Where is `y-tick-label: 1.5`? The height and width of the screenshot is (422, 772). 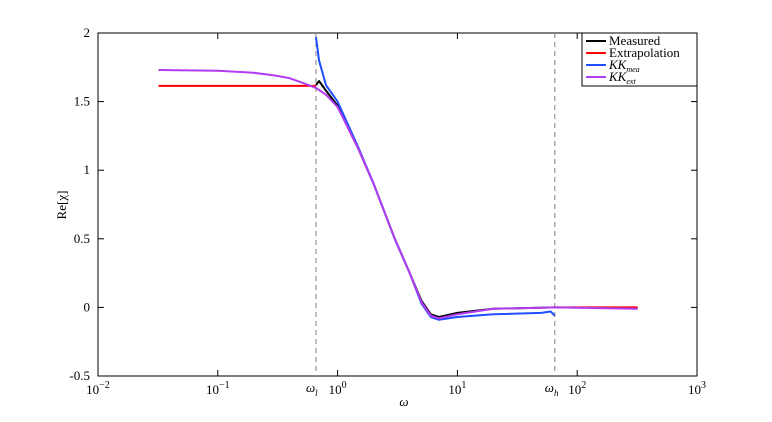 y-tick-label: 1.5 is located at coordinates (82, 101).